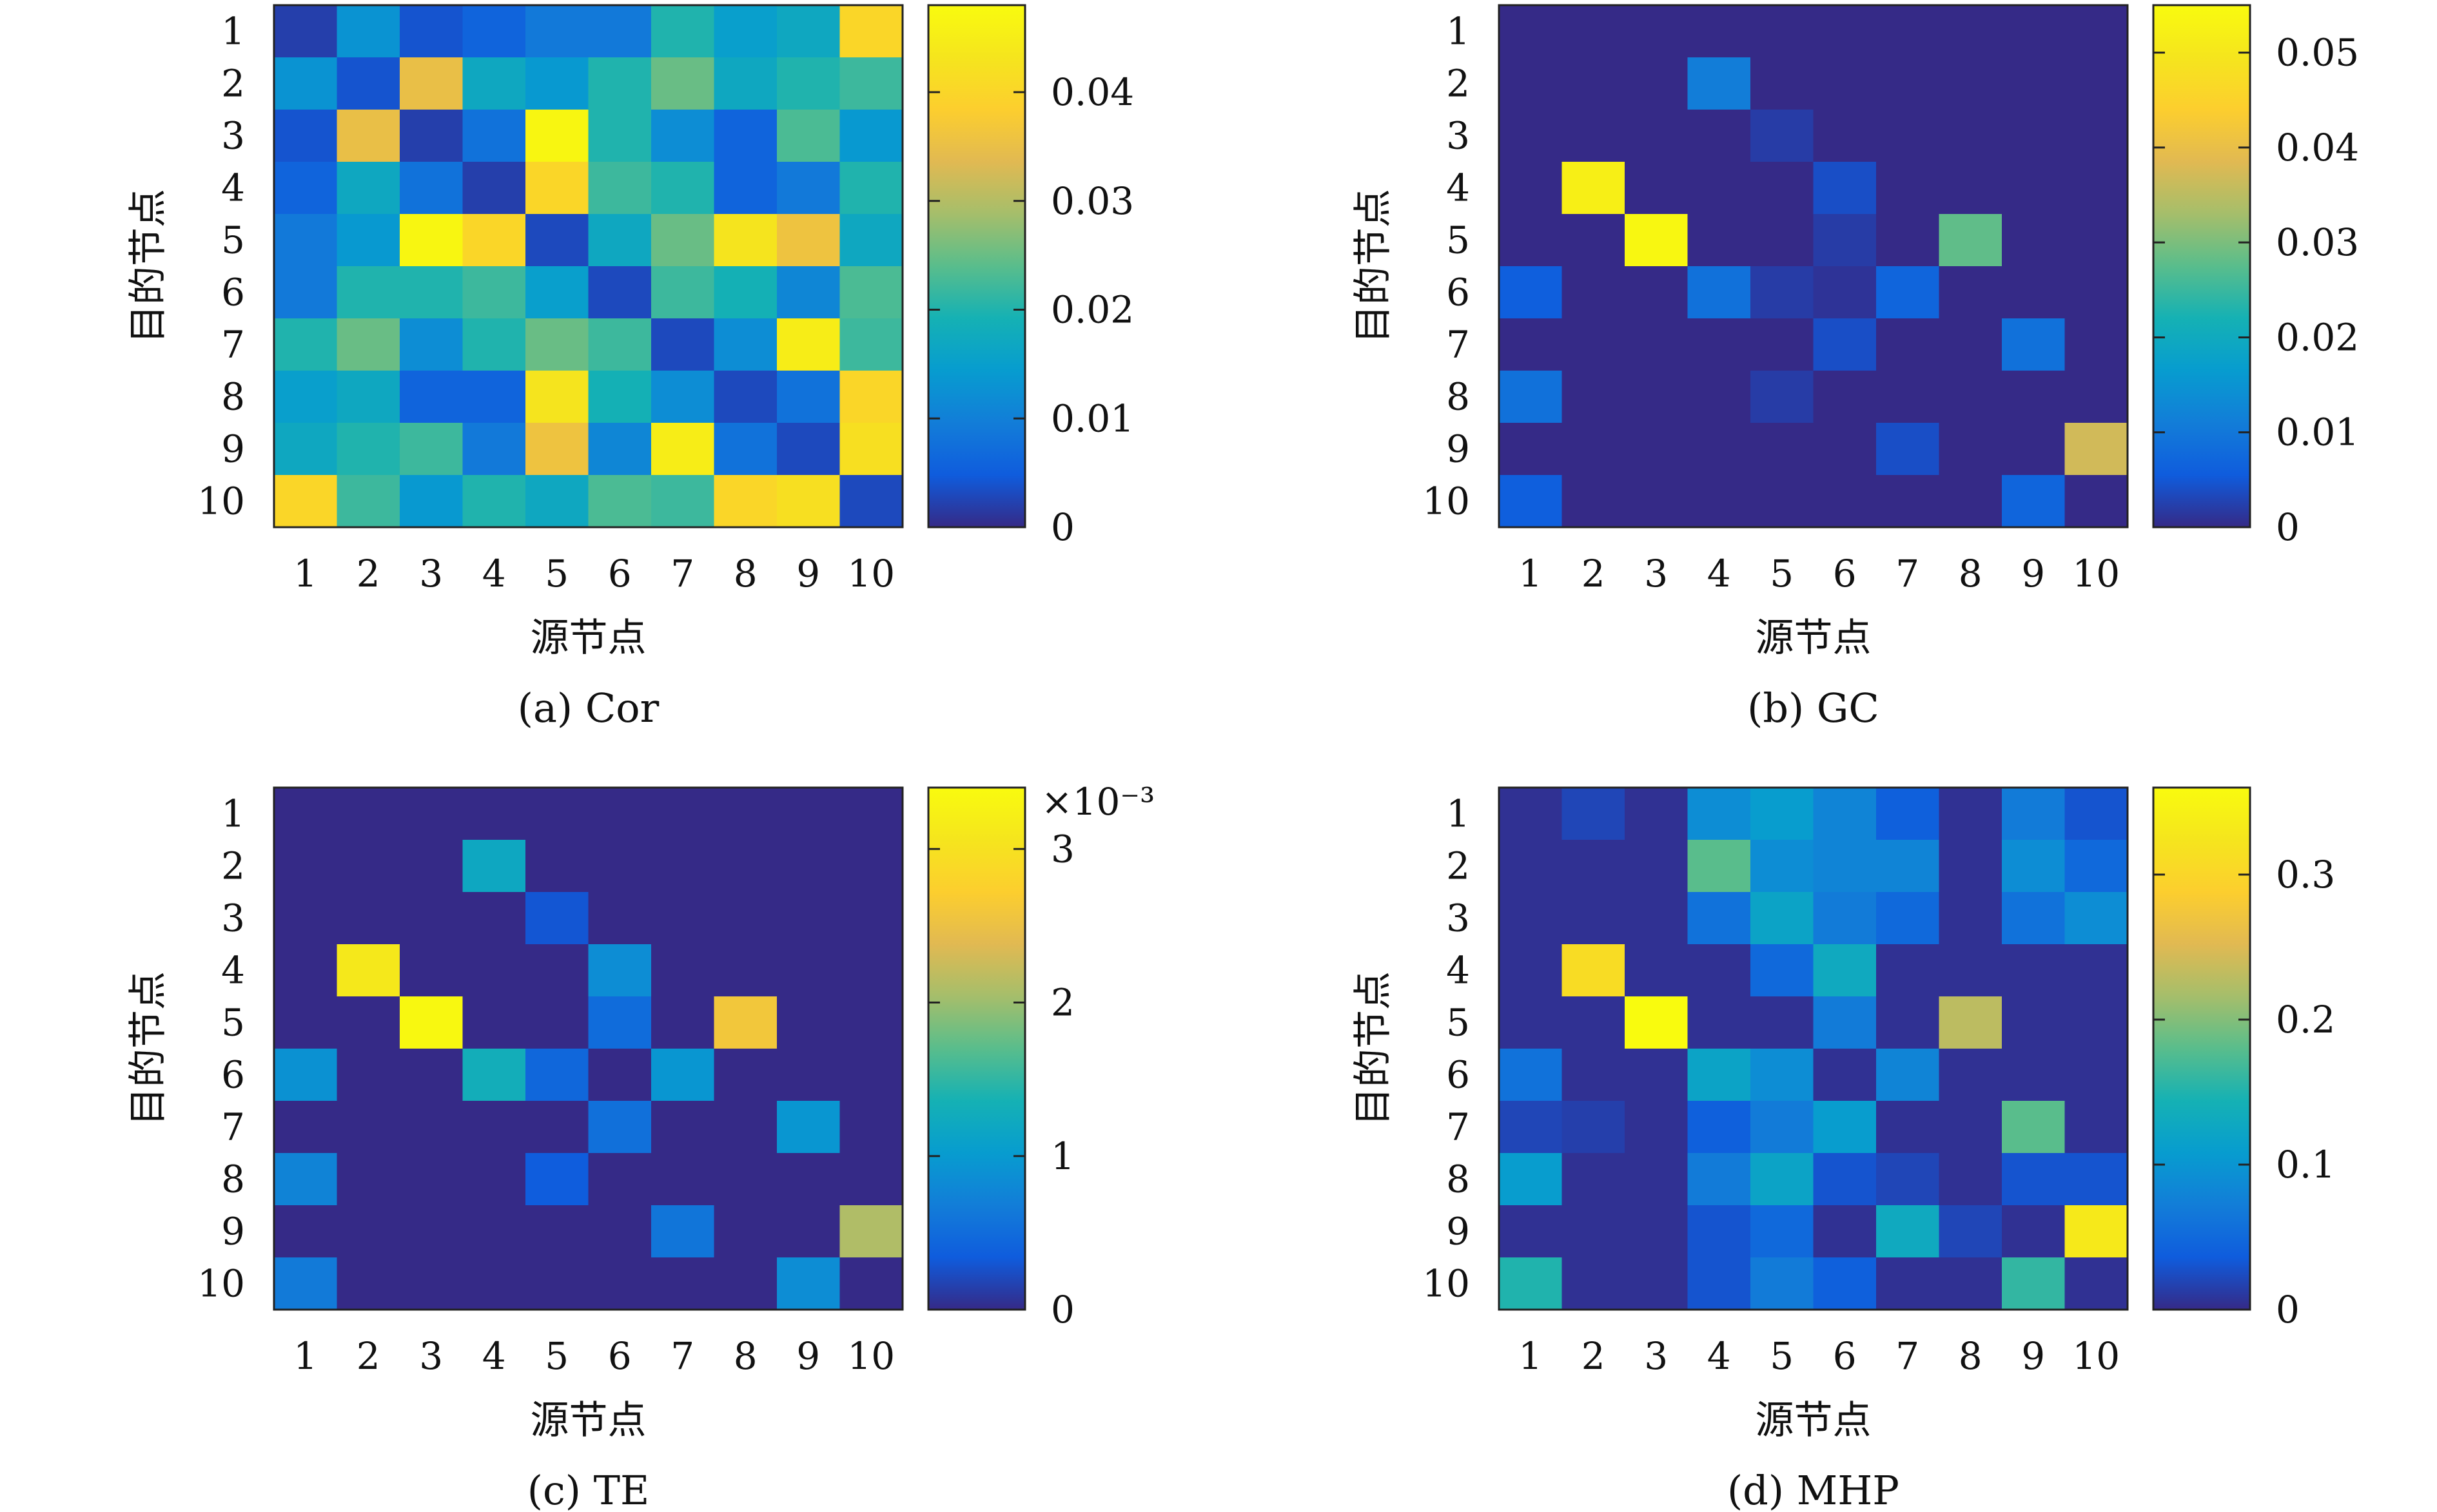  What do you see at coordinates (2317, 432) in the screenshot?
I see `colorbar-tick-label: 0.01` at bounding box center [2317, 432].